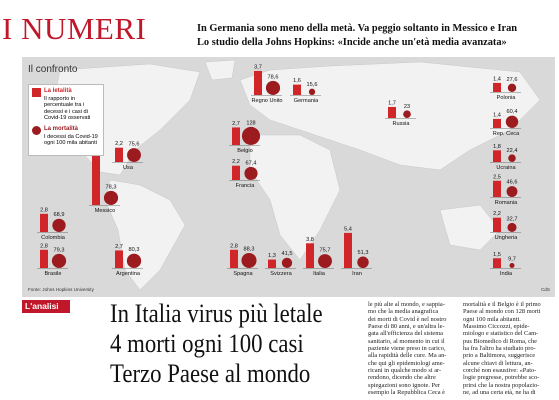 The height and width of the screenshot is (400, 559). I want to click on country-label: Polonia, so click(507, 98).